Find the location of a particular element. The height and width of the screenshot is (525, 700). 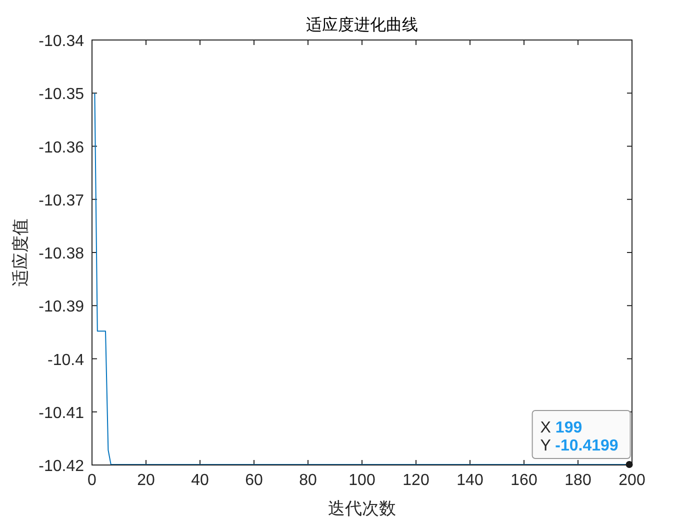

y-axis-title: 适应度值 is located at coordinates (20, 252).